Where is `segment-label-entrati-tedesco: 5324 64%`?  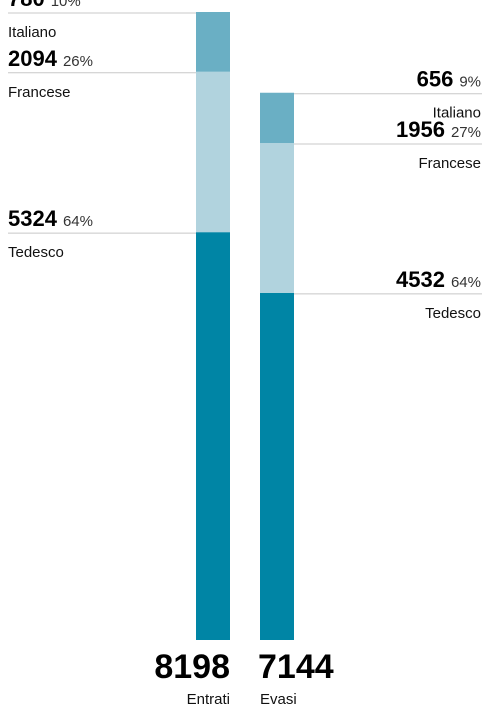 segment-label-entrati-tedesco: 5324 64% is located at coordinates (50, 218).